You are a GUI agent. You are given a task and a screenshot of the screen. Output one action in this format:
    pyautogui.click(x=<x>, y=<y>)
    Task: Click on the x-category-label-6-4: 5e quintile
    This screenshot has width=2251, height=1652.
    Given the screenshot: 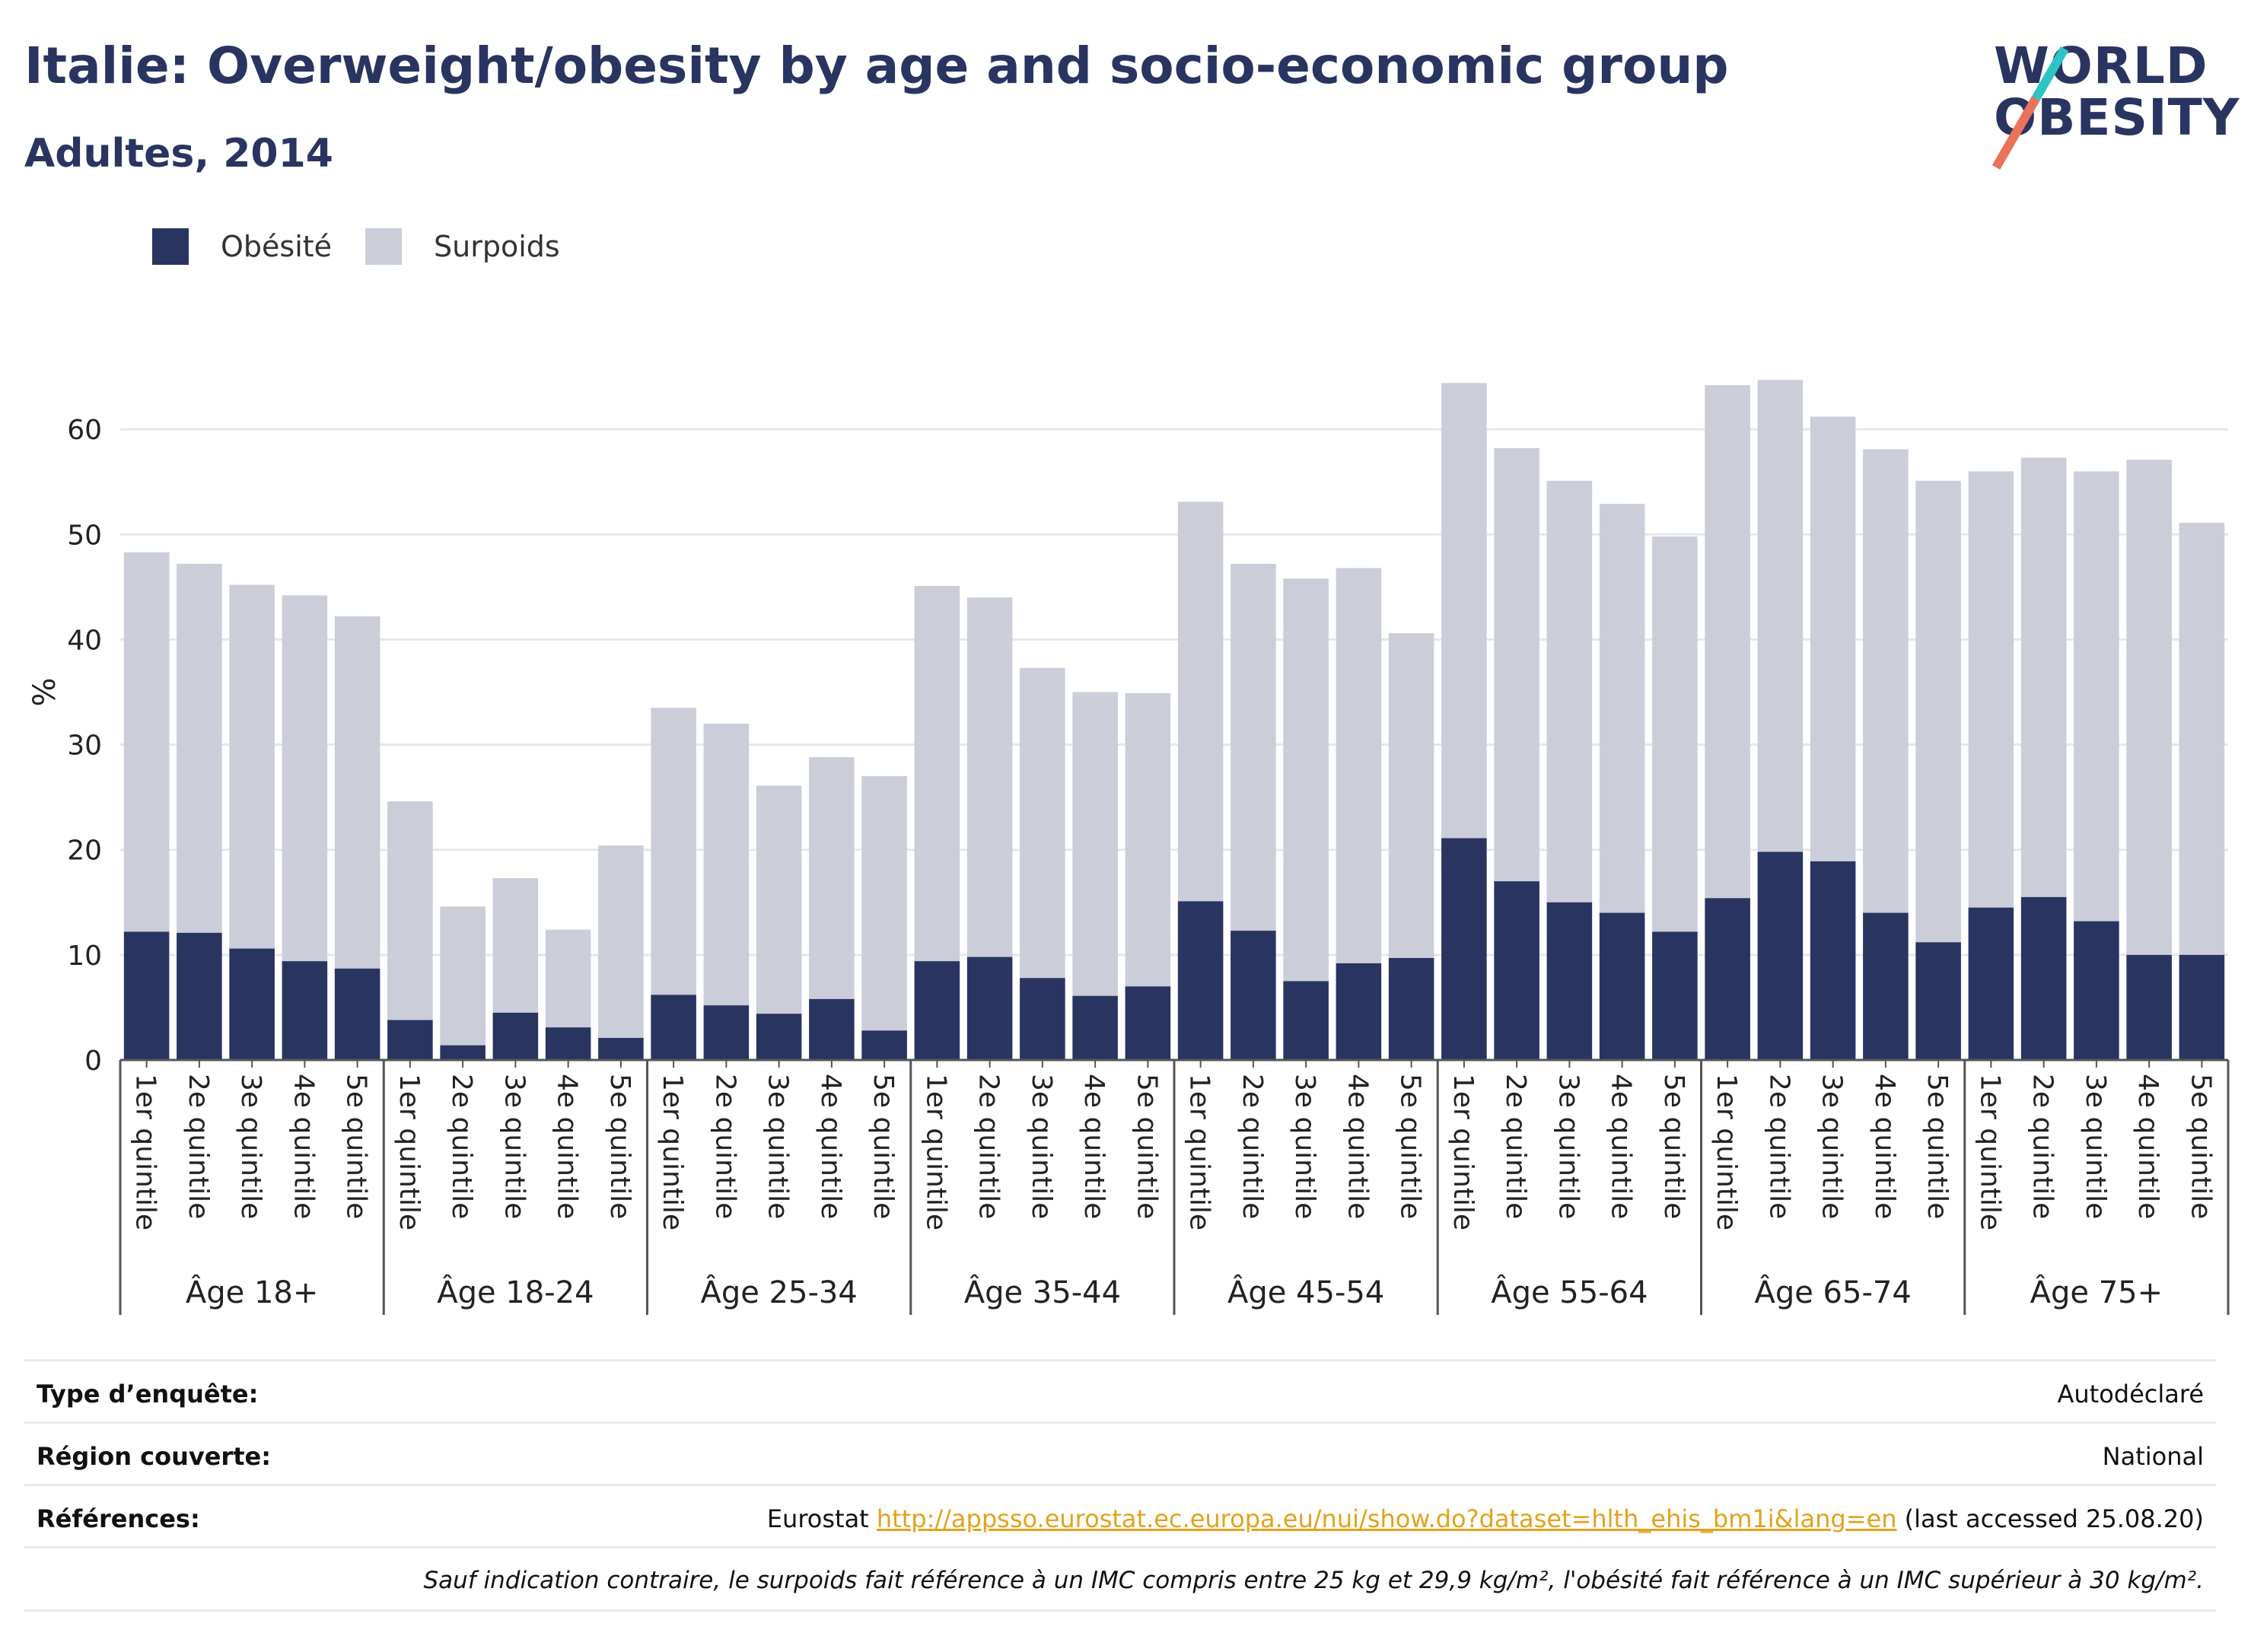 What is the action you would take?
    pyautogui.click(x=1937, y=1146)
    